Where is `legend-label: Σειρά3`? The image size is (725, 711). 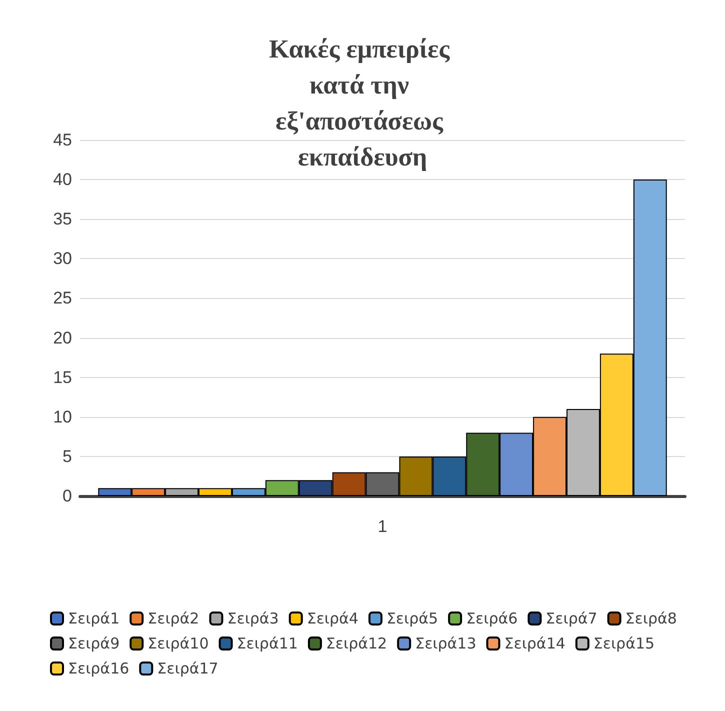
legend-label: Σειρά3 is located at coordinates (253, 619).